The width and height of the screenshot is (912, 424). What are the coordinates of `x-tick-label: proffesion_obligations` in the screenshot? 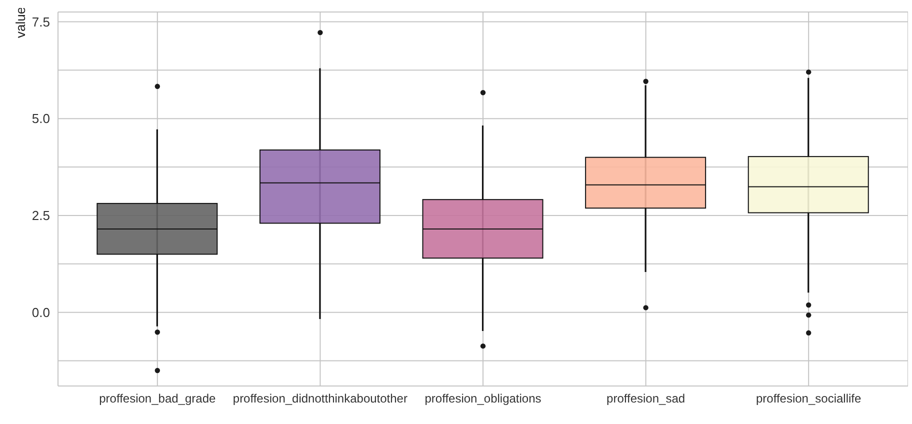 It's located at (483, 399).